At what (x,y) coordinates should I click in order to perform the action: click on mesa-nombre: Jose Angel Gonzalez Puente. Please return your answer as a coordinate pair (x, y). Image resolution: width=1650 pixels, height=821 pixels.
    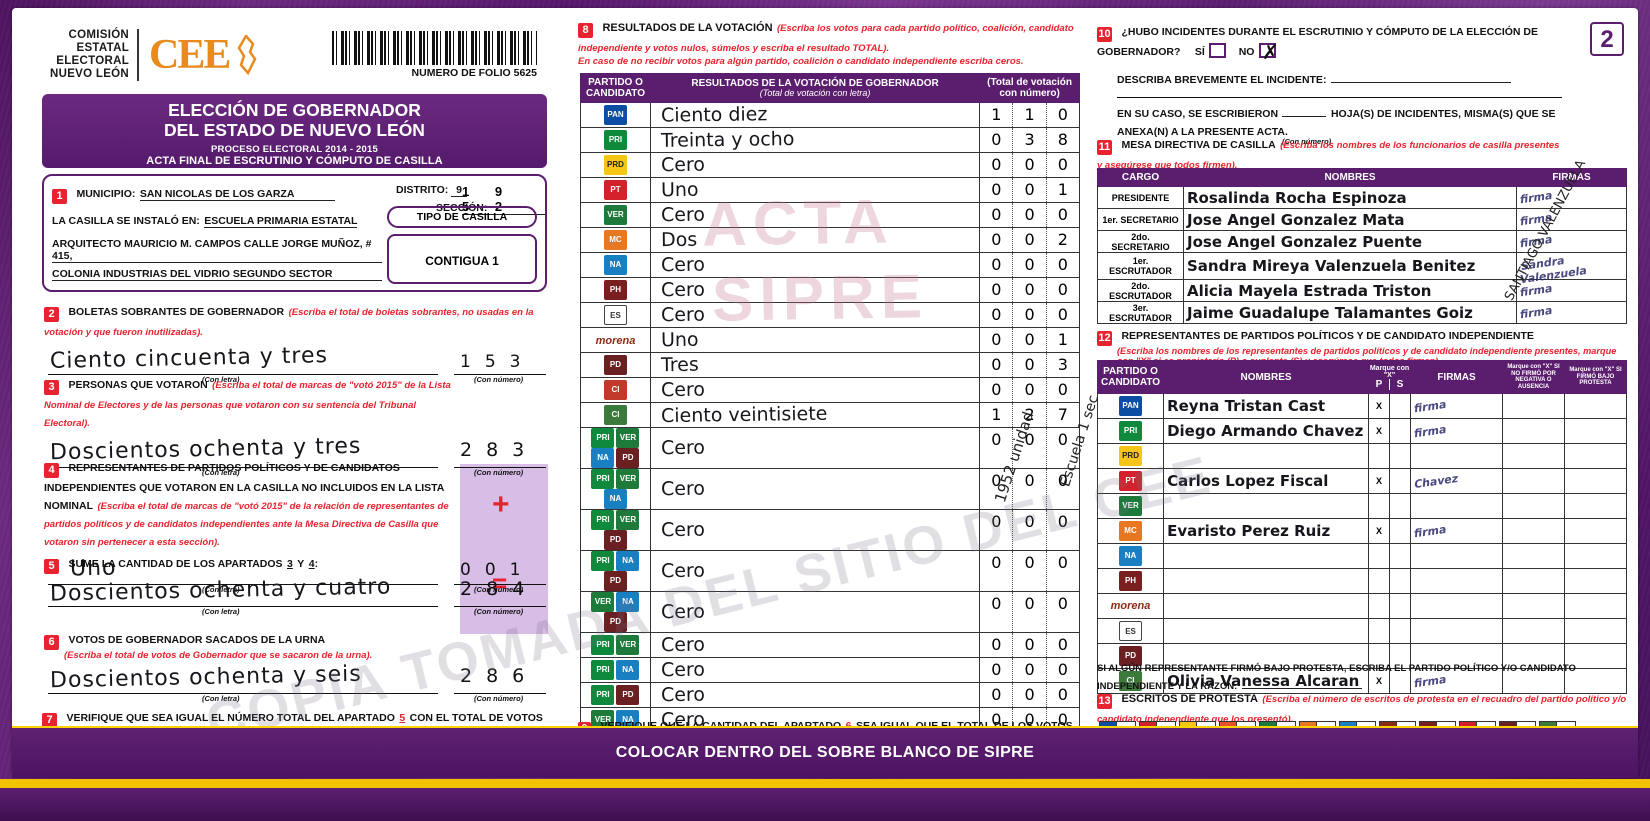
    Looking at the image, I should click on (1350, 241).